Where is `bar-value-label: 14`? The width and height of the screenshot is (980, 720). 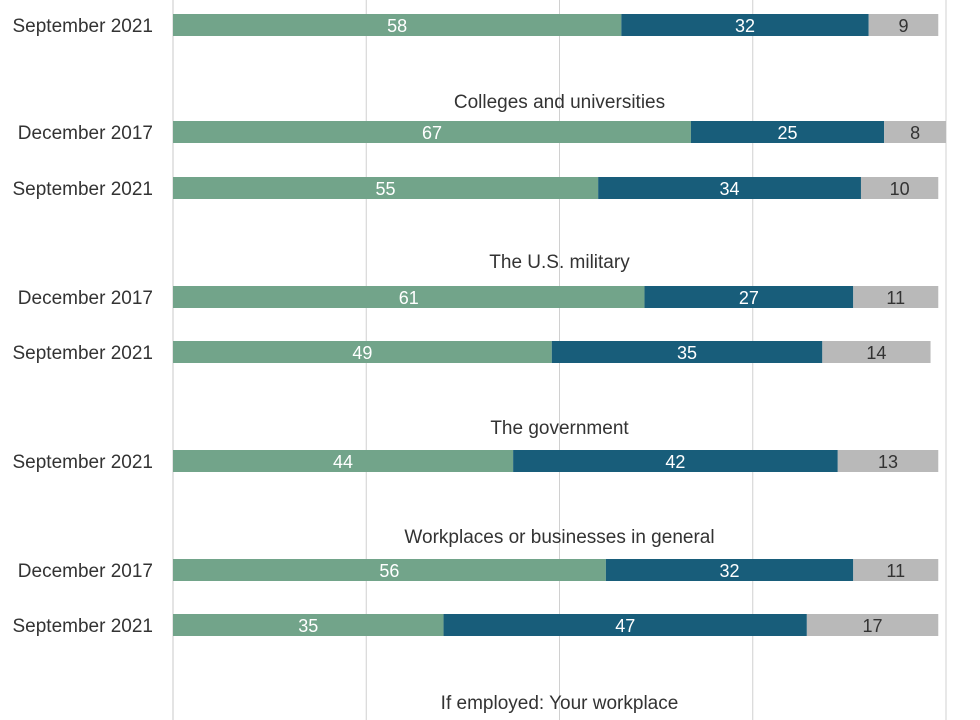 bar-value-label: 14 is located at coordinates (876, 353).